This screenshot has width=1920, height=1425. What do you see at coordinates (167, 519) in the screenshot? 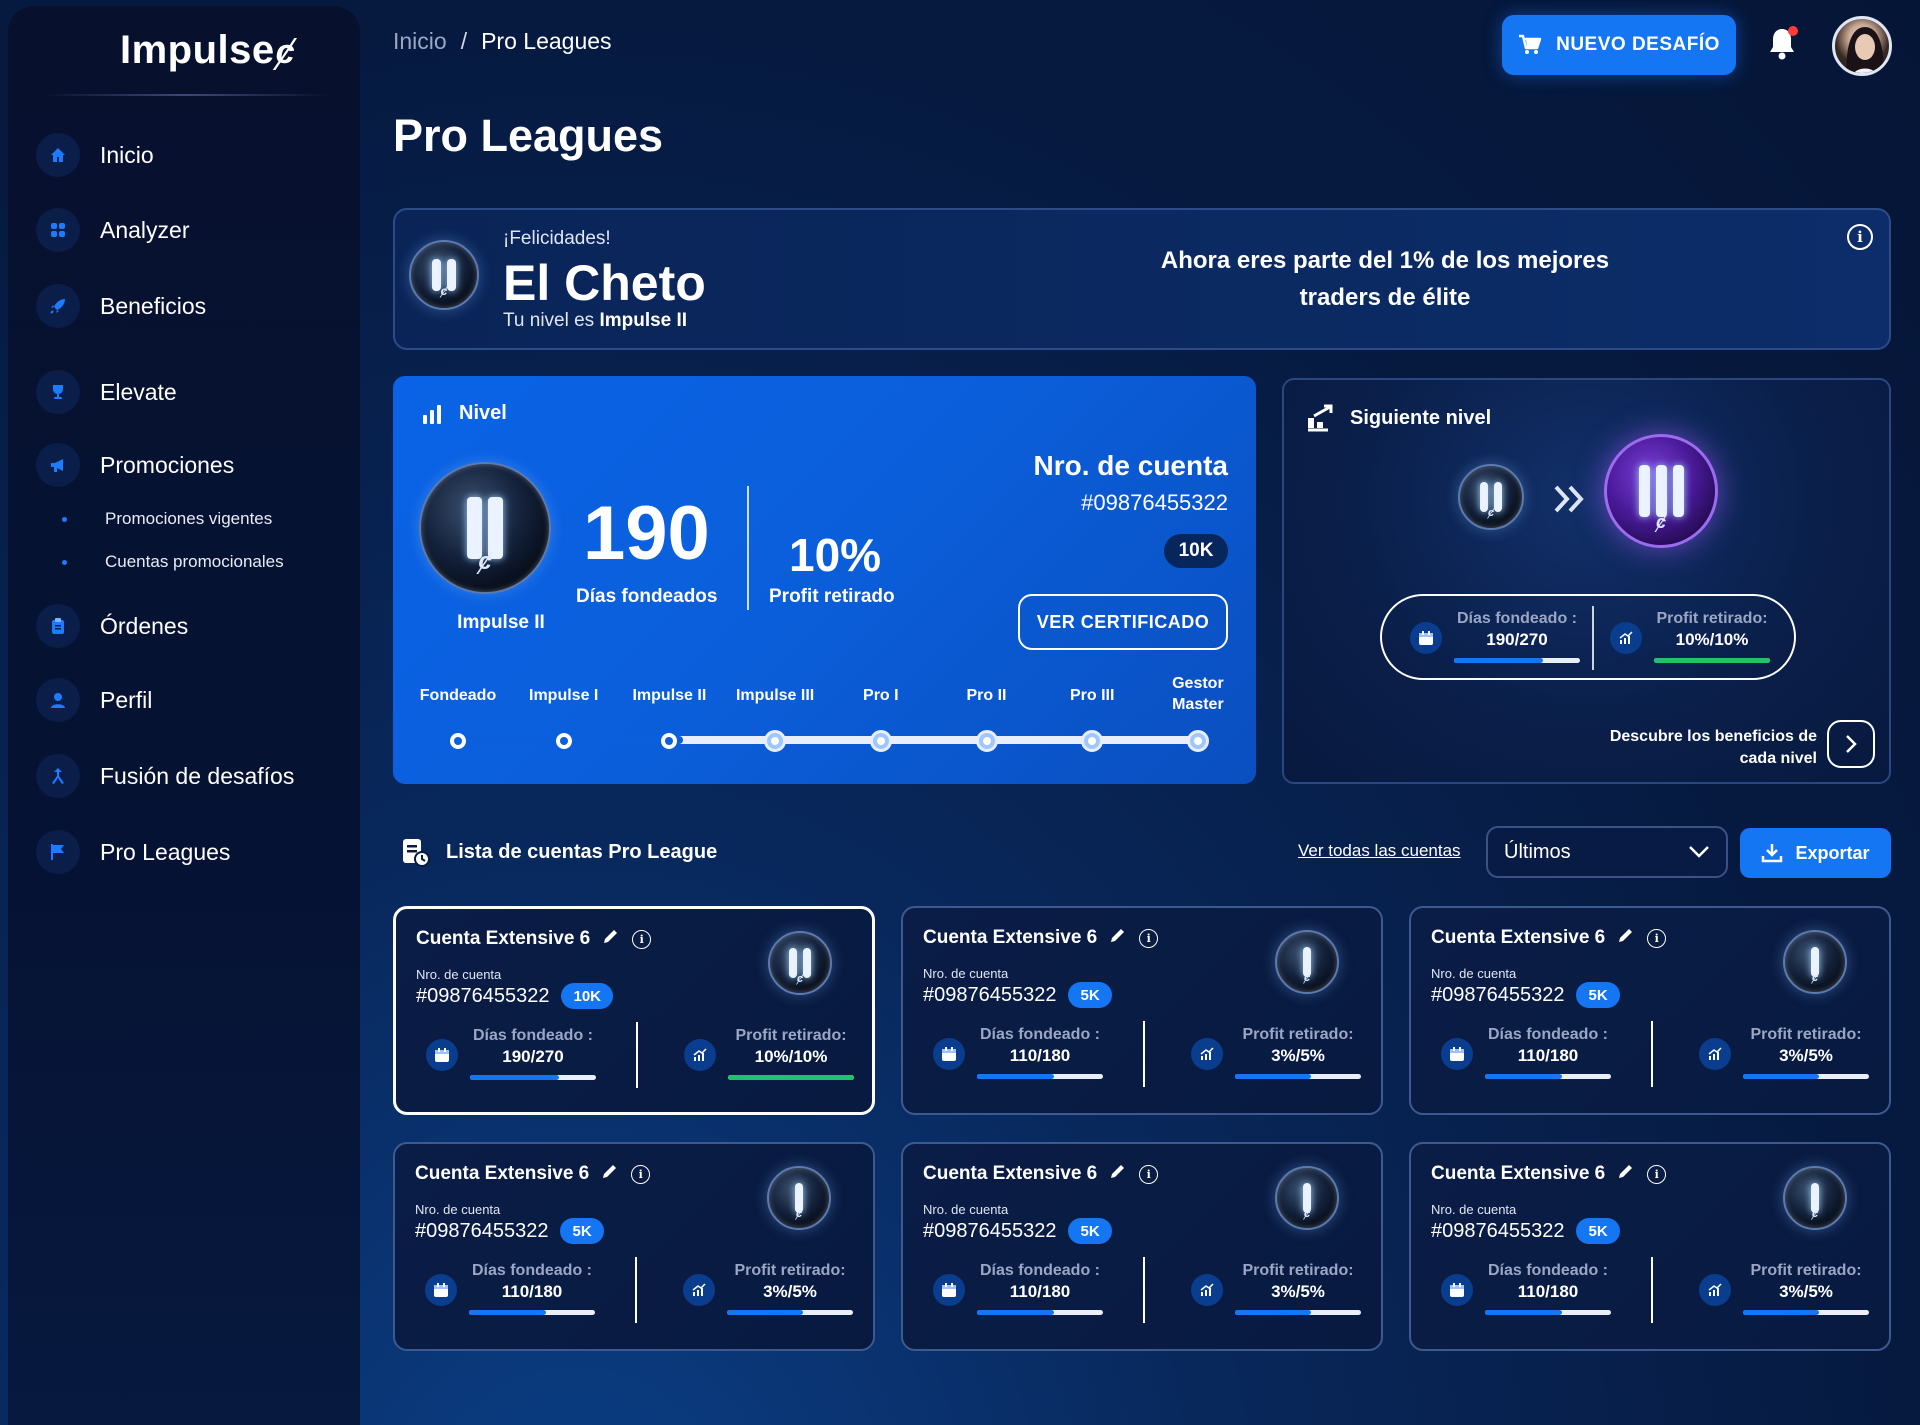
I see `sidebar-subitem-promociones-vigentes: Promociones vigentes` at bounding box center [167, 519].